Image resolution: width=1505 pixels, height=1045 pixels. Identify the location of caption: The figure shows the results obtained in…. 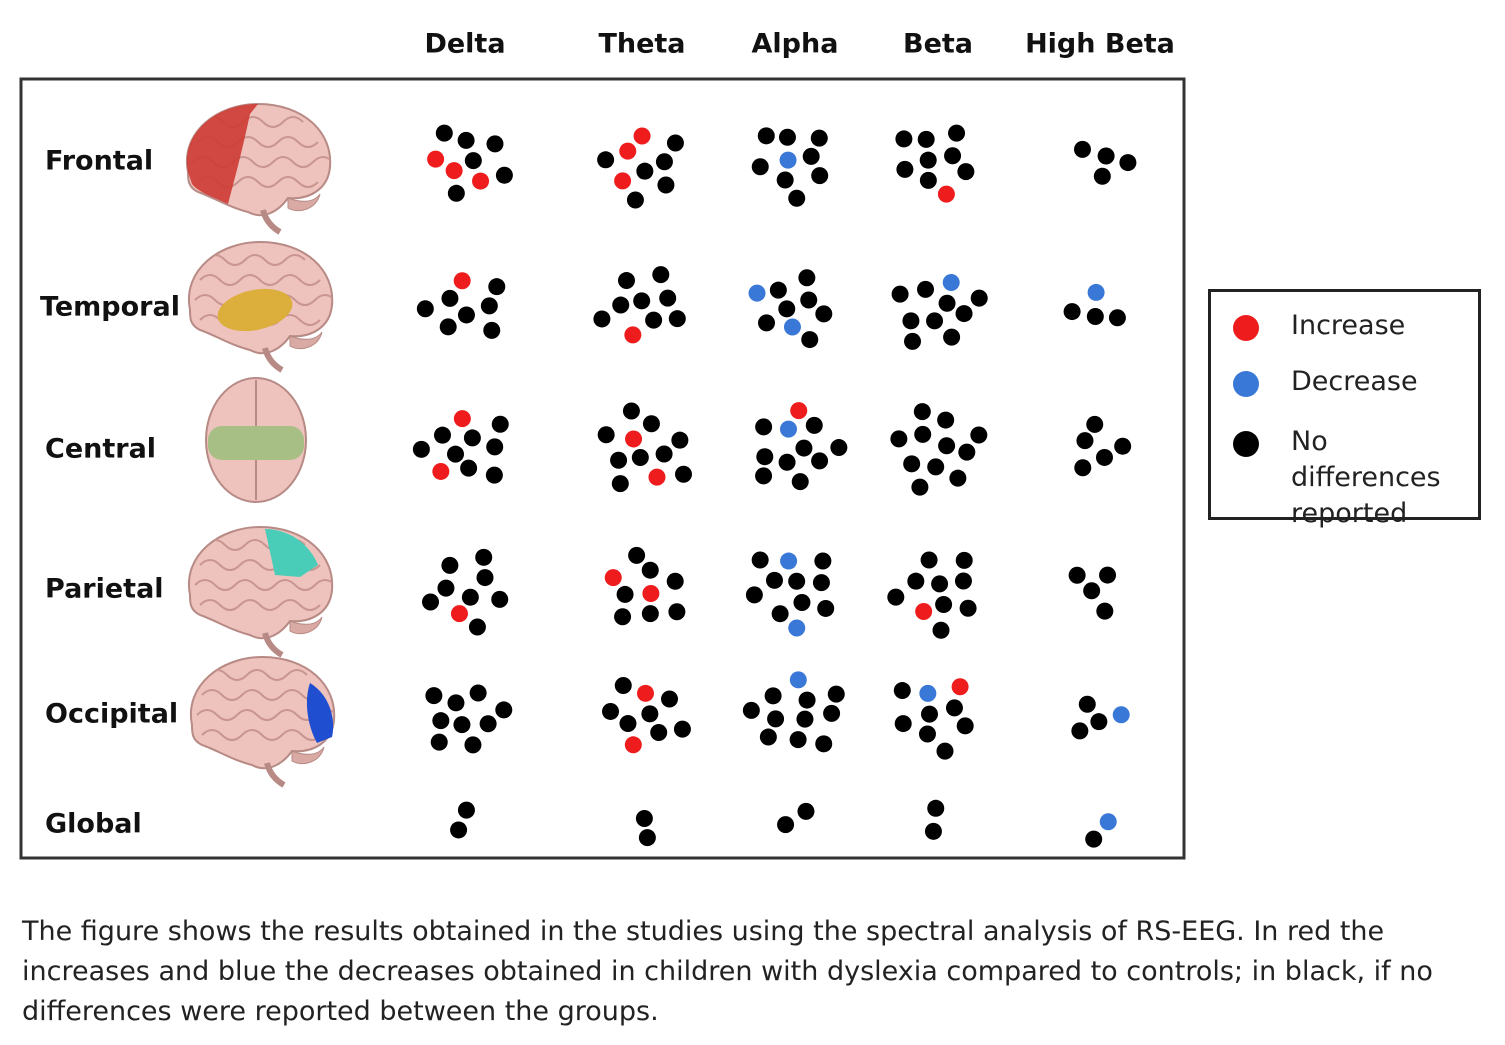
(727, 971).